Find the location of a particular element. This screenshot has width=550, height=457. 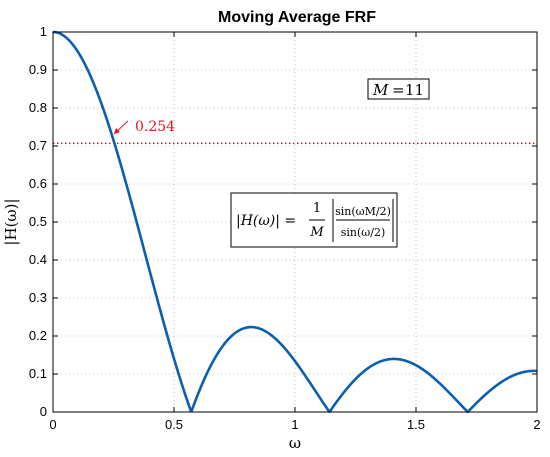

x-axis-label: ω is located at coordinates (295, 443).